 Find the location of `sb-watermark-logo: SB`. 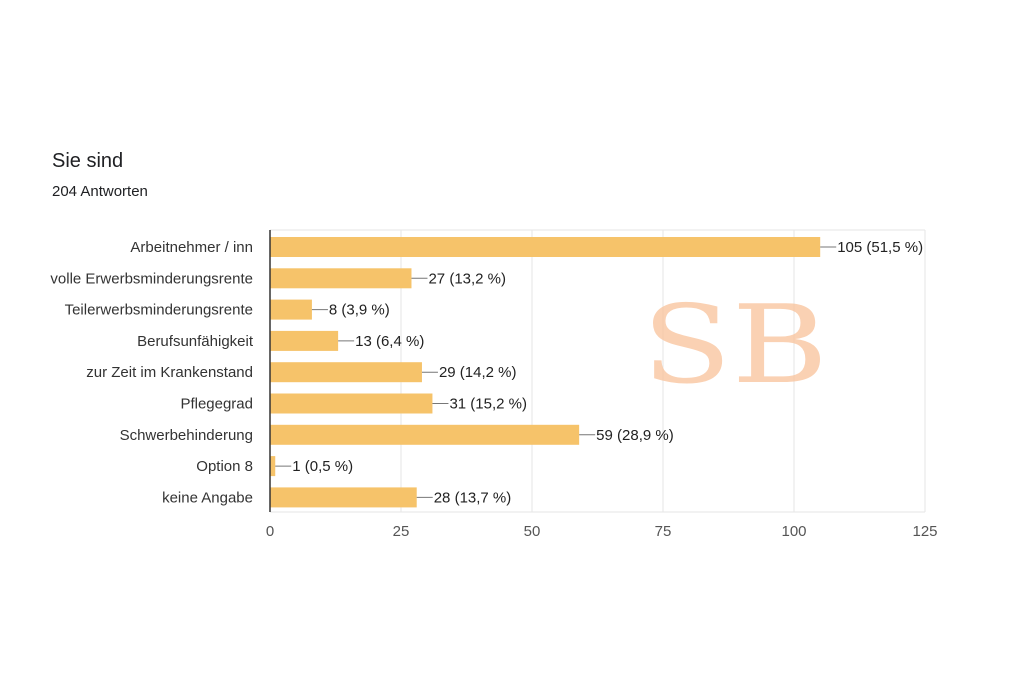

sb-watermark-logo: SB is located at coordinates (735, 341).